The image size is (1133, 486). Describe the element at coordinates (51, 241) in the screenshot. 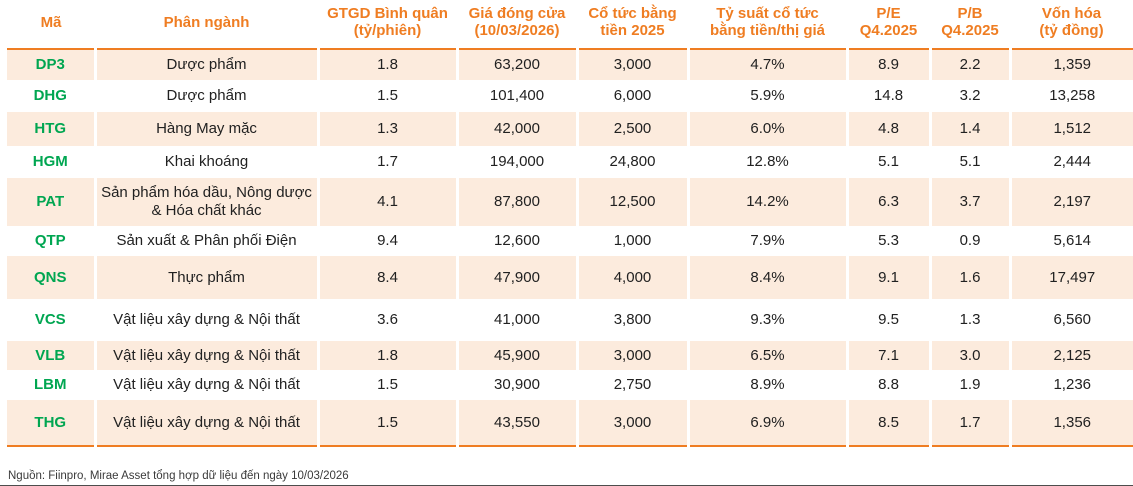

I see `ticker-cell: QTP` at that location.